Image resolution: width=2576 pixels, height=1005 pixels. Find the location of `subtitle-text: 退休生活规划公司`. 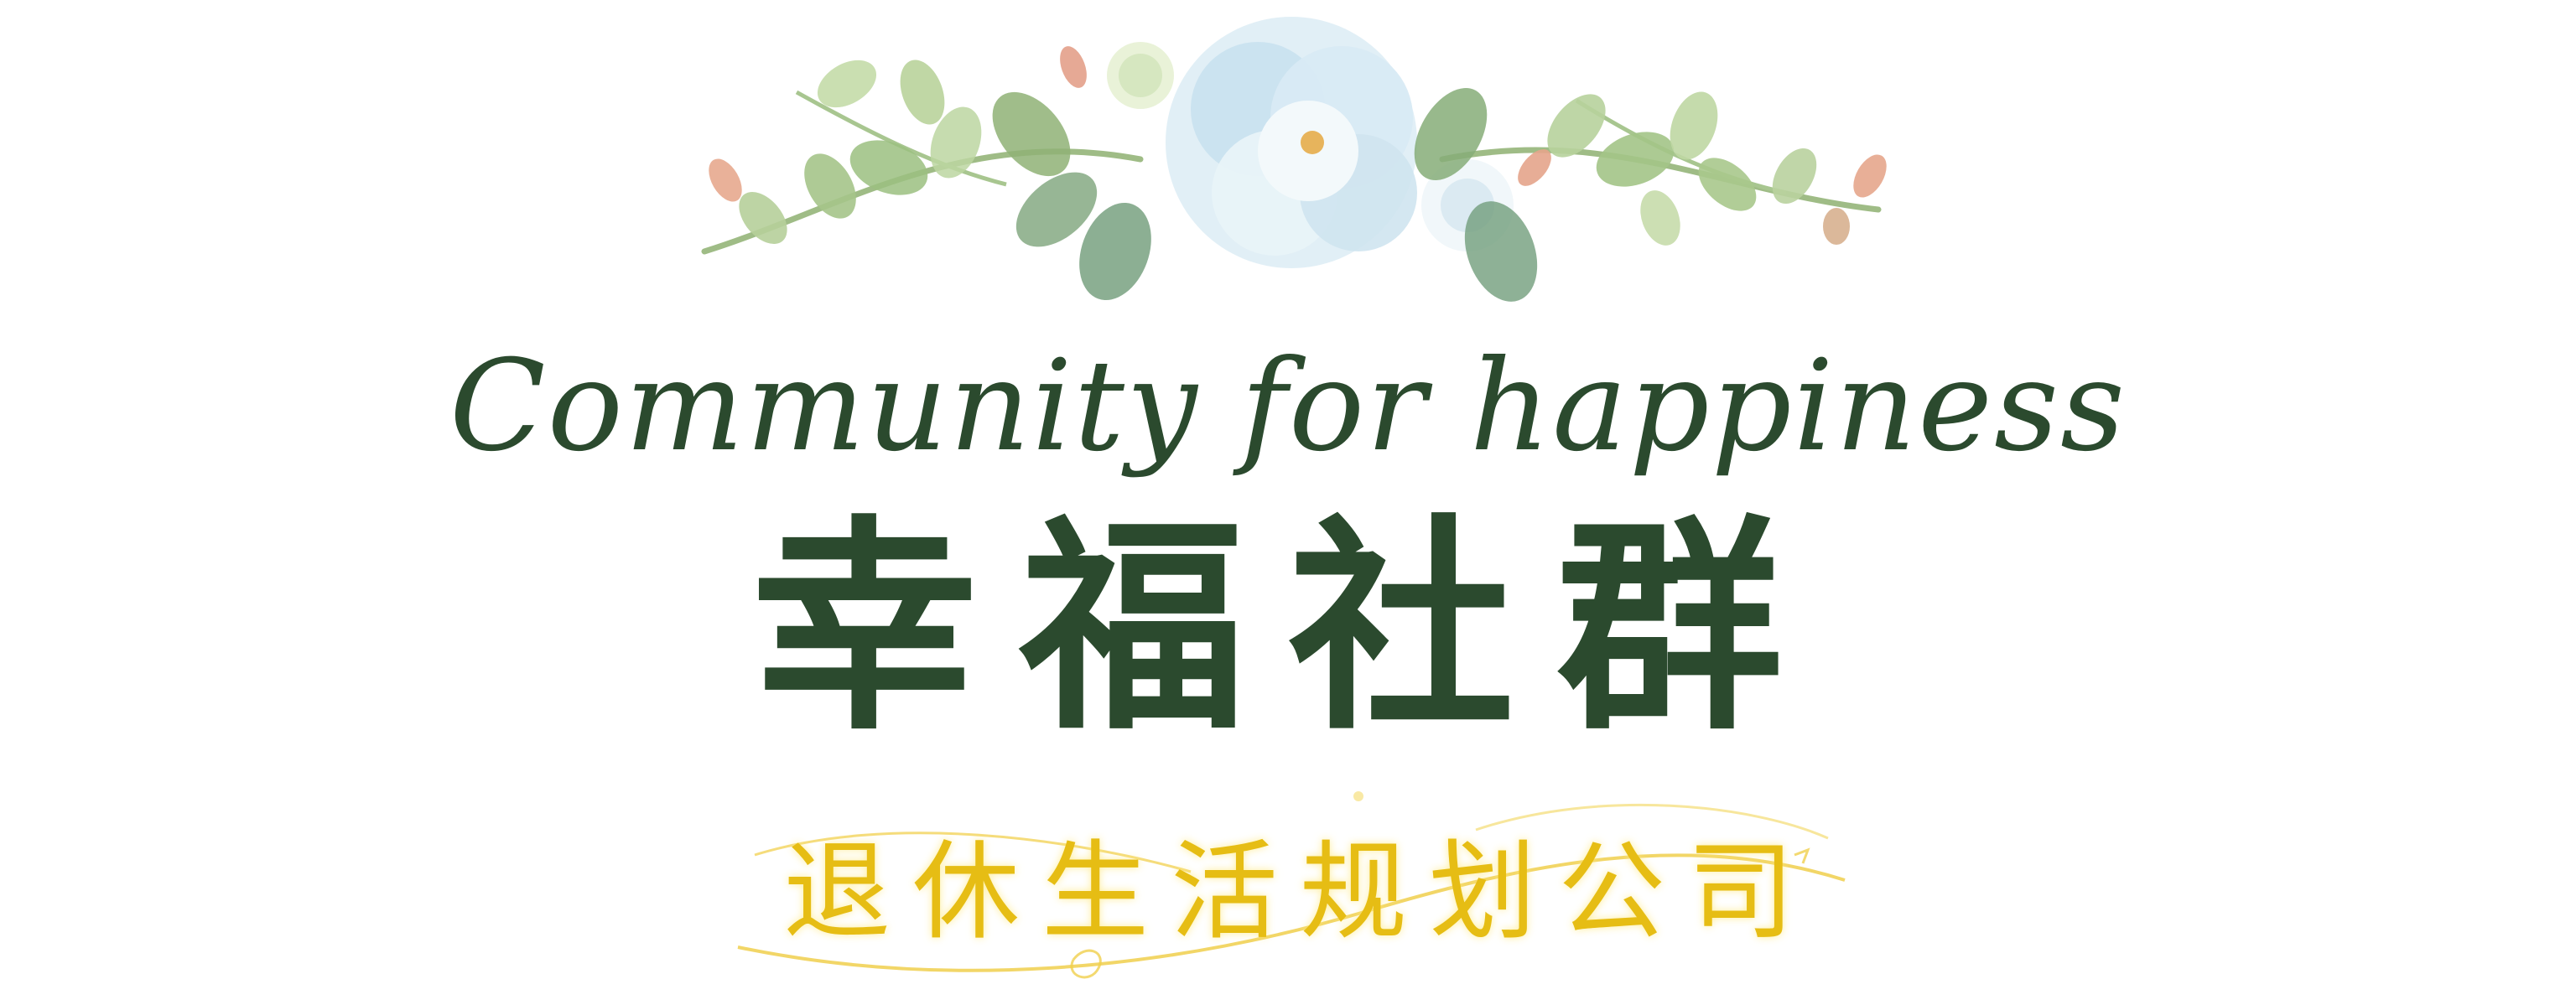

subtitle-text: 退休生活规划公司 is located at coordinates (1299, 892).